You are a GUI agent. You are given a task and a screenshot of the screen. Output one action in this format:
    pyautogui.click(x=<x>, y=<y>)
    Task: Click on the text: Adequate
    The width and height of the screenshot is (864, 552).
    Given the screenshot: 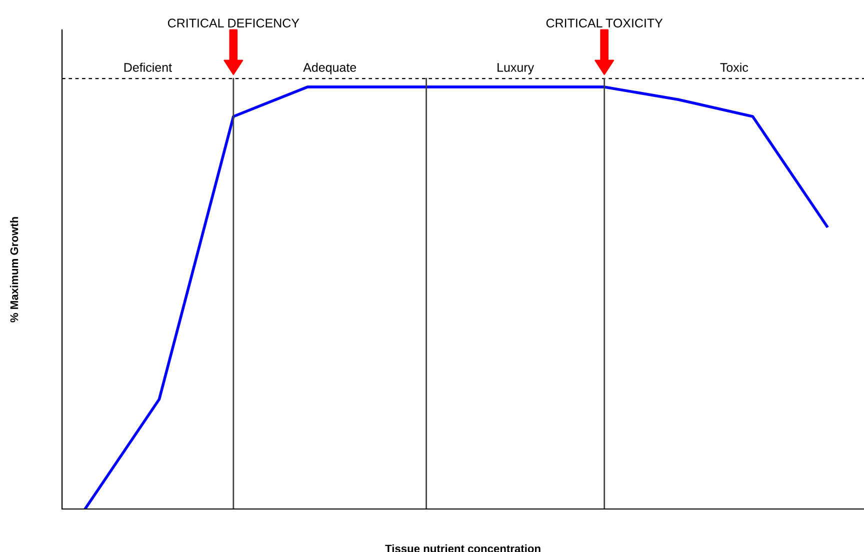 What is the action you would take?
    pyautogui.click(x=329, y=68)
    